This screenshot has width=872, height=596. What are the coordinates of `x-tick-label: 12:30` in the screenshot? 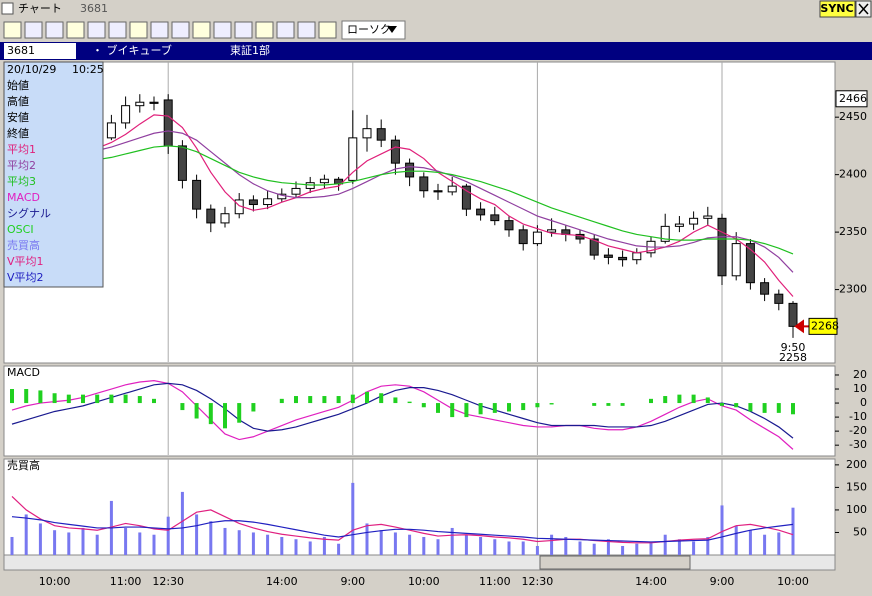 It's located at (168, 581).